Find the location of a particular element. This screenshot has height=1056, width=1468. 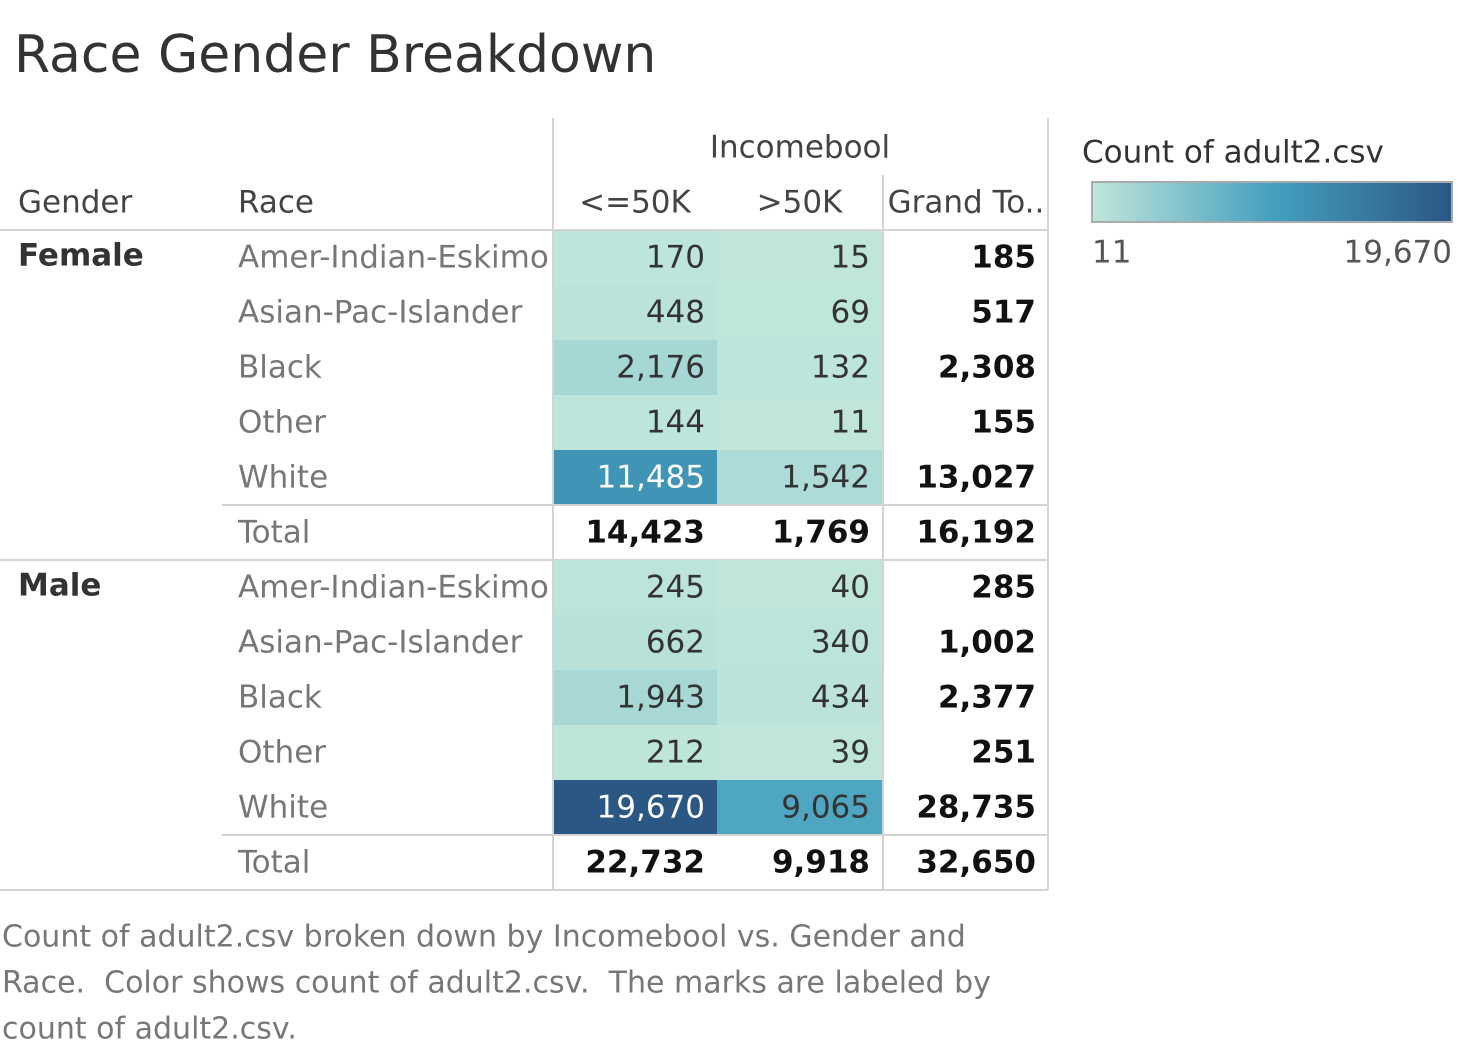

column-total: 9,918 is located at coordinates (821, 863).